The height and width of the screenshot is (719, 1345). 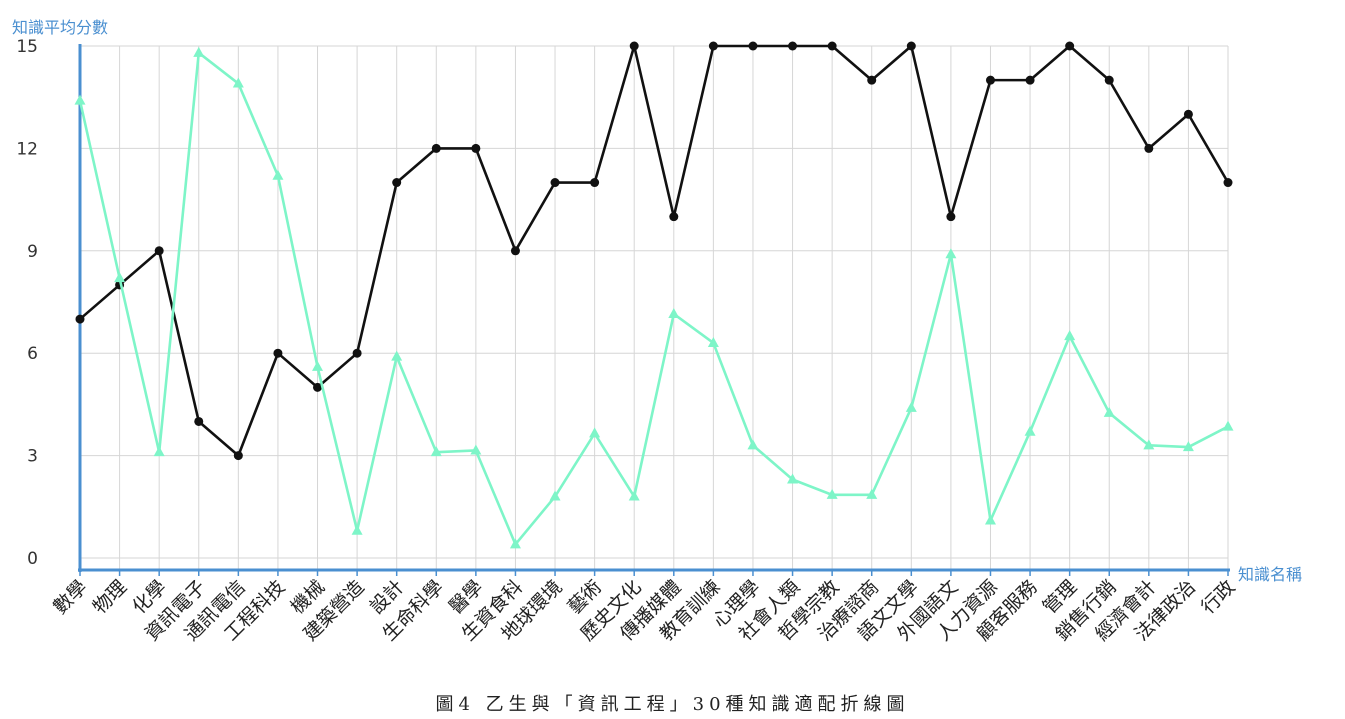 What do you see at coordinates (1270, 574) in the screenshot?
I see `x-axis-title: 知識名稱` at bounding box center [1270, 574].